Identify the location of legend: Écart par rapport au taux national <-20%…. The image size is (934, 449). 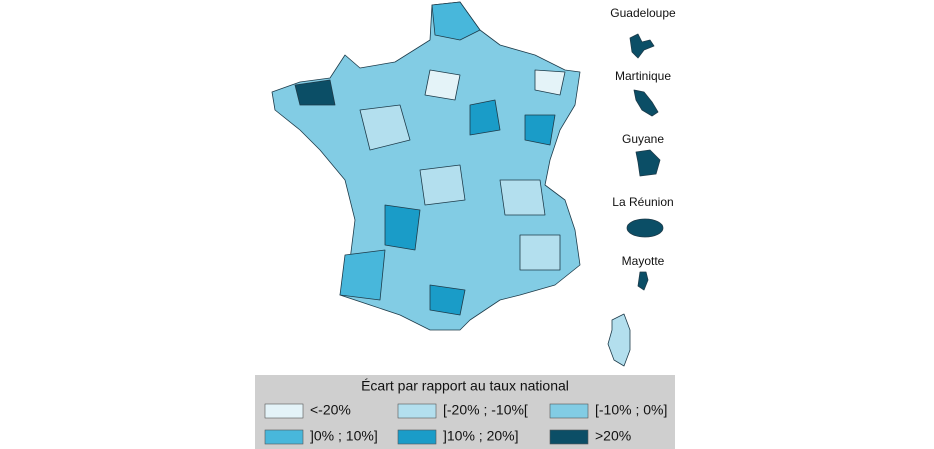
(465, 412).